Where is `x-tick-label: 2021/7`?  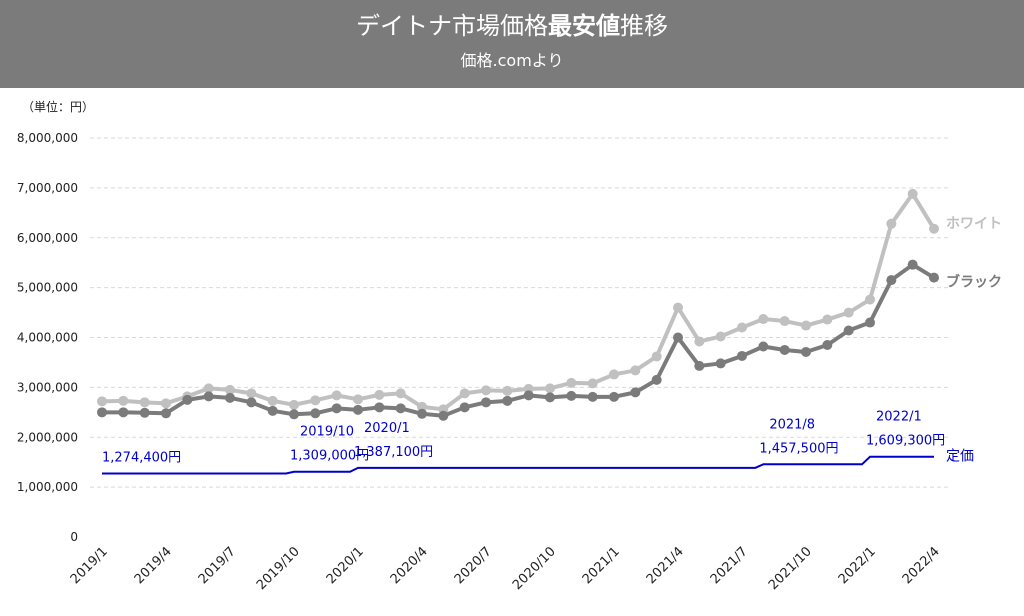 x-tick-label: 2021/7 is located at coordinates (729, 565).